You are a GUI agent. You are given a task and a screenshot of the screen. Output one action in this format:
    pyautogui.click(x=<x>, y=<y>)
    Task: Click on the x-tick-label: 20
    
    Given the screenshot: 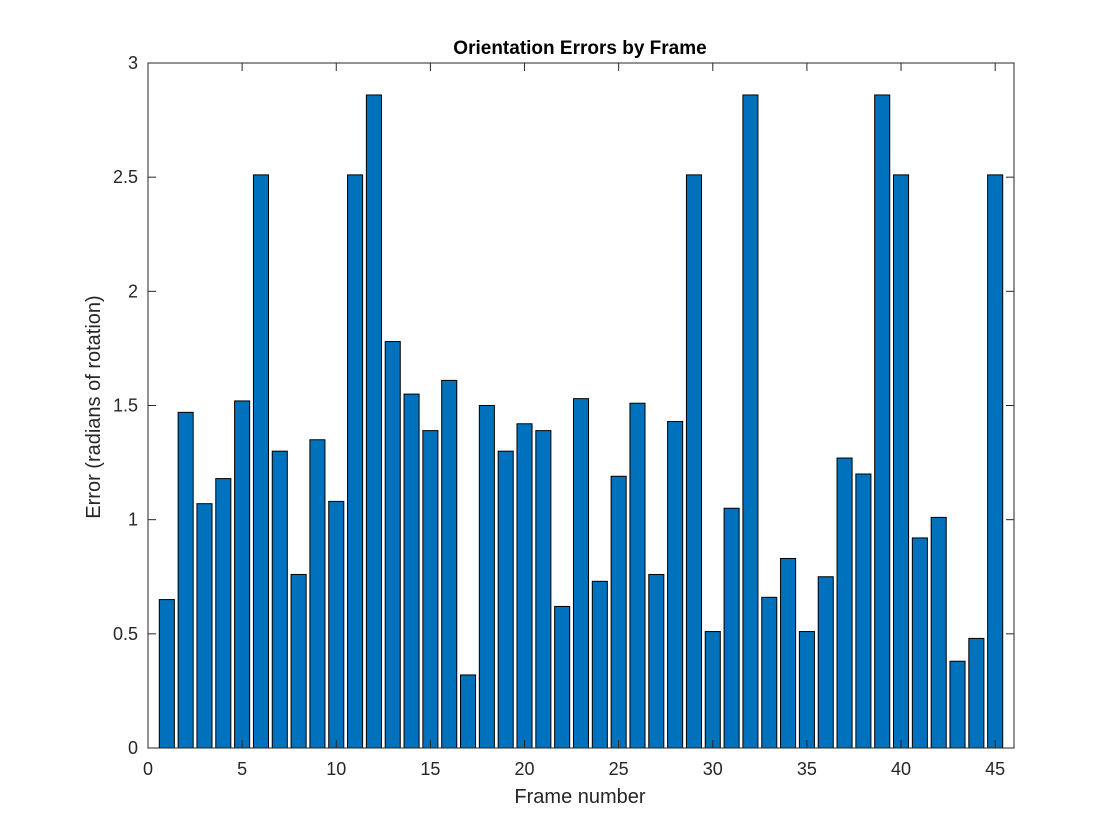 What is the action you would take?
    pyautogui.click(x=525, y=769)
    